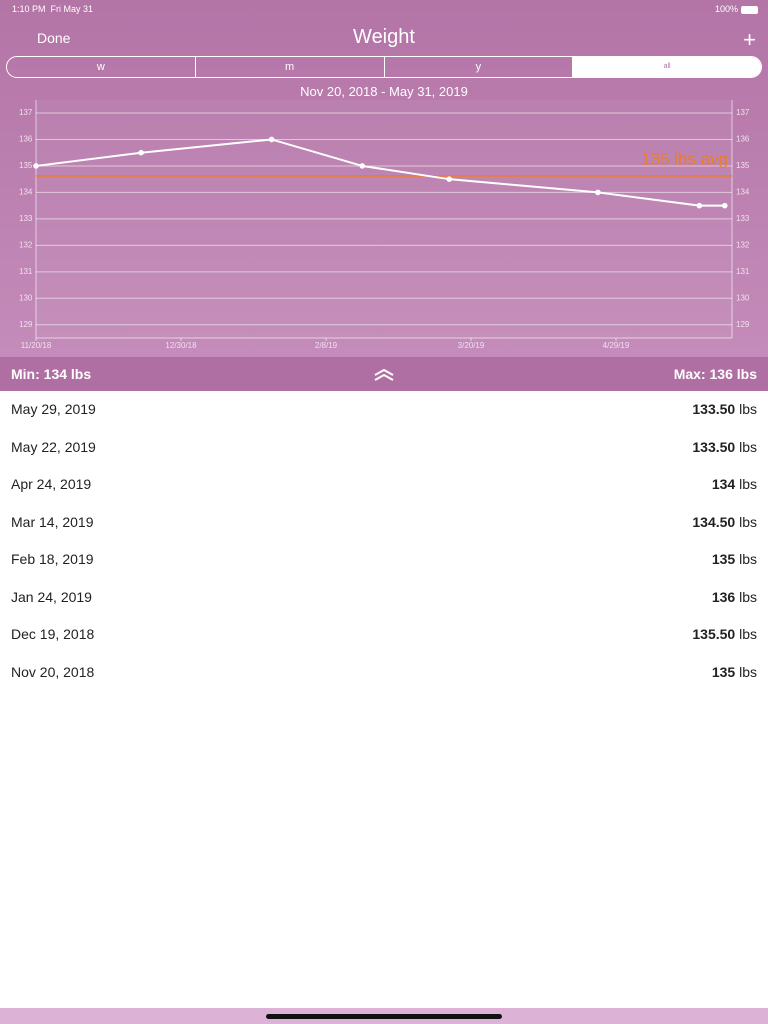  Describe the element at coordinates (384, 1016) in the screenshot. I see `home-indicator` at that location.